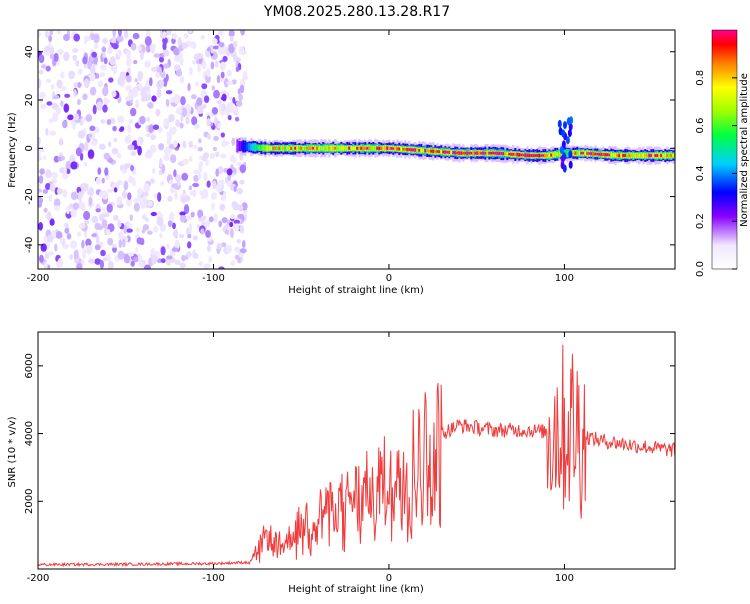 This screenshot has height=604, width=750. What do you see at coordinates (29, 100) in the screenshot?
I see `y-tick-label: 20` at bounding box center [29, 100].